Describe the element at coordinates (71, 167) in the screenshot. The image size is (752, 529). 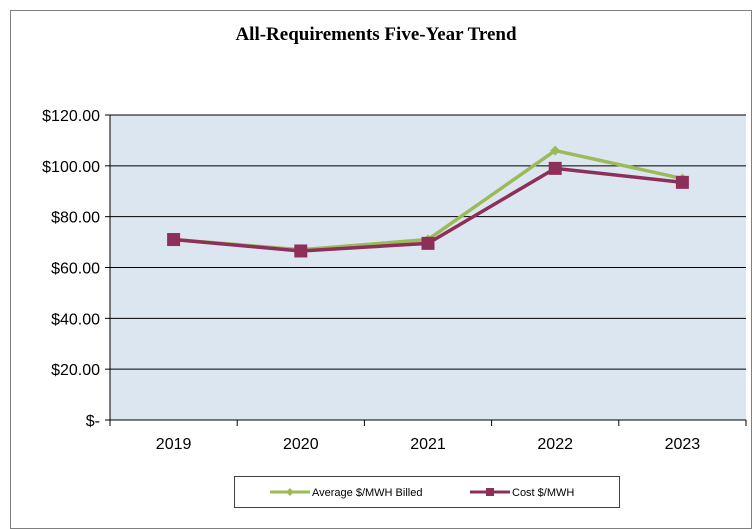
I see `y-tick-label: $100.00` at that location.